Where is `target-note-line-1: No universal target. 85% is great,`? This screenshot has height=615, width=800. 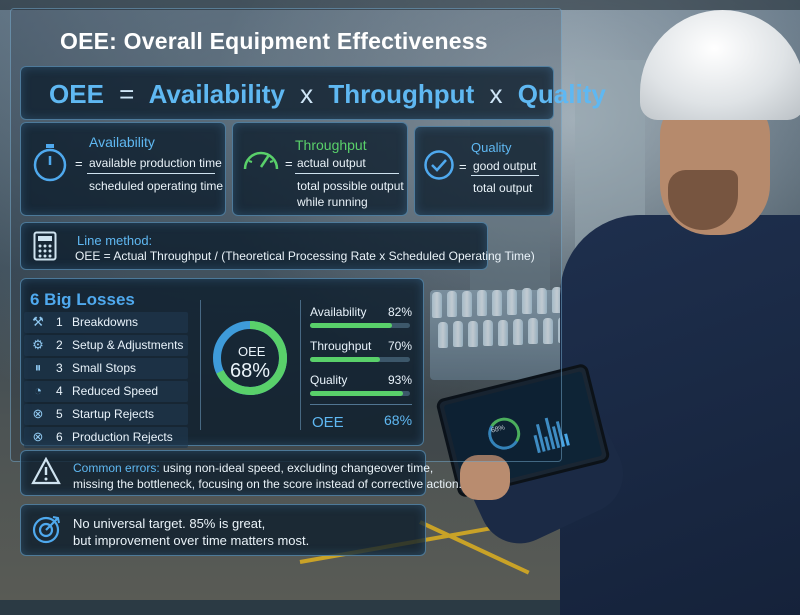 target-note-line-1: No universal target. 85% is great, is located at coordinates (169, 523).